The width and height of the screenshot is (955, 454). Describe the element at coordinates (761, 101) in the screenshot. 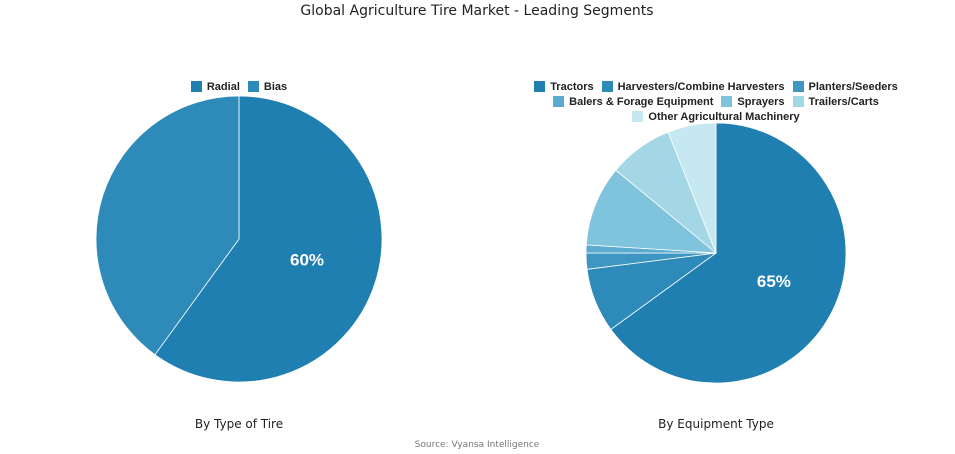

I see `legend-label: Sprayers` at that location.